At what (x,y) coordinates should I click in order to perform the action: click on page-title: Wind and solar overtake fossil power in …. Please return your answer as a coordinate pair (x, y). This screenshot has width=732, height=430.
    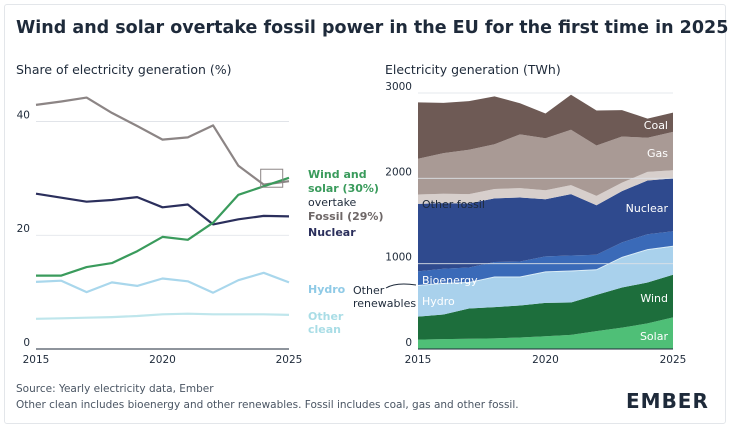
    Looking at the image, I should click on (372, 28).